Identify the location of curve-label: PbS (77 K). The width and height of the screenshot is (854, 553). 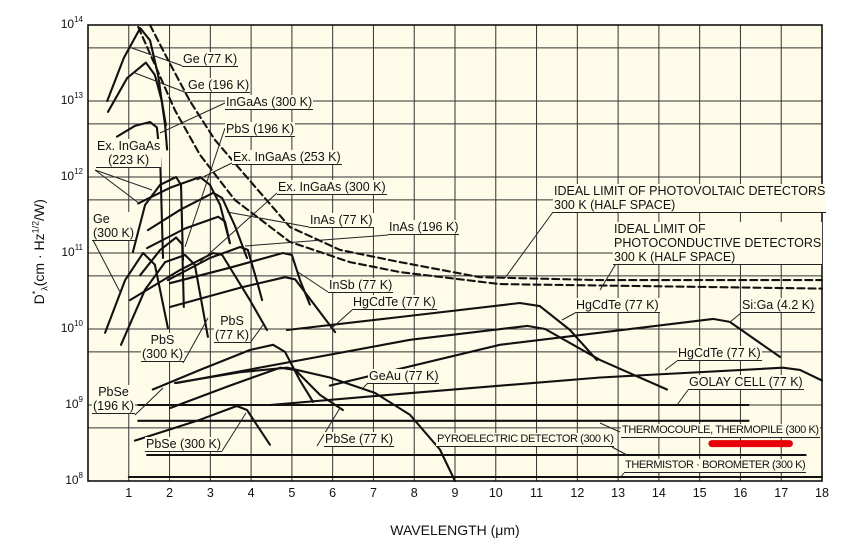
(232, 328).